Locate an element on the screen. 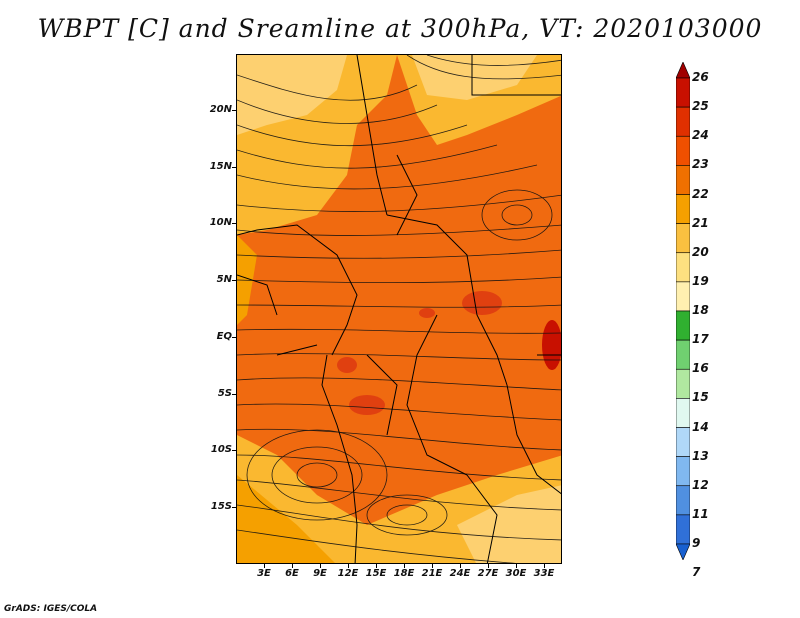 Image resolution: width=800 pixels, height=618 pixels. colorbar-label: 15 is located at coordinates (700, 397).